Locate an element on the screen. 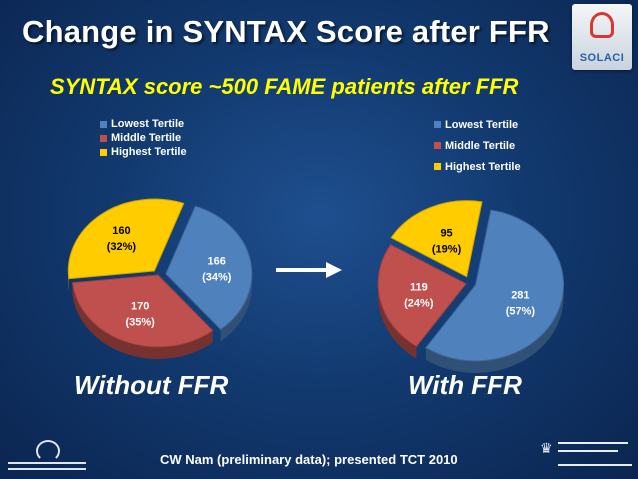 The image size is (638, 479). panel-label-with-ffr: With FFR is located at coordinates (465, 385).